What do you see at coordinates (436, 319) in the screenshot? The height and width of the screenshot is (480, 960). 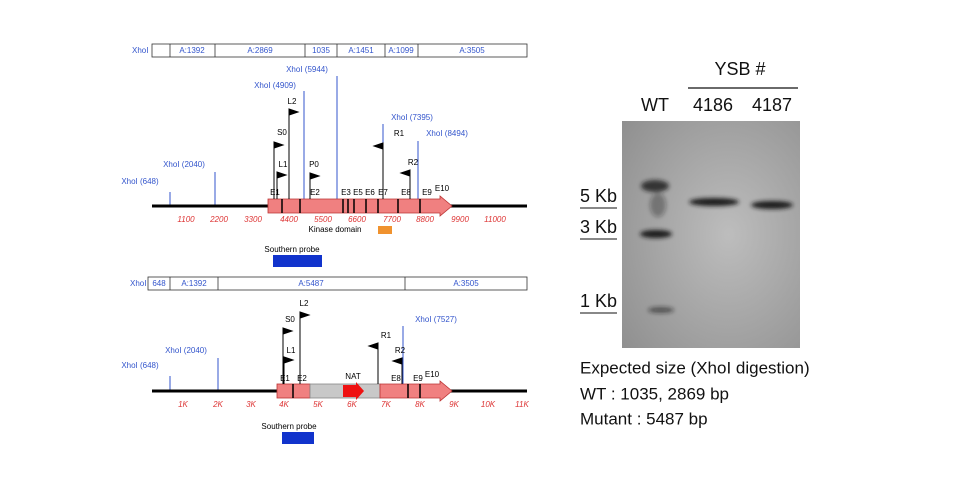 I see `site-label: XhoI (7527)` at bounding box center [436, 319].